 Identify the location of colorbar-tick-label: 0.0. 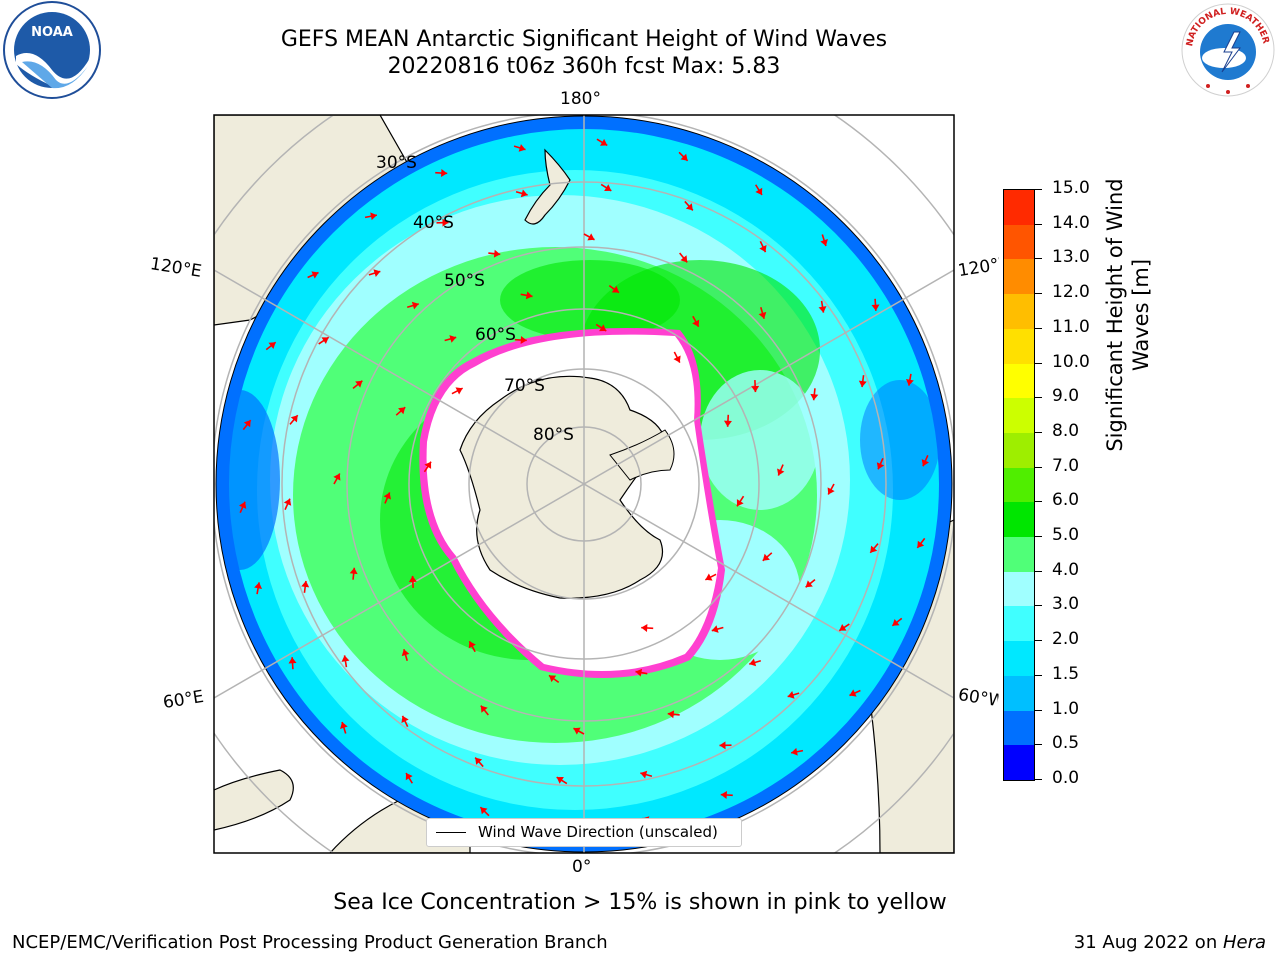
(1066, 778).